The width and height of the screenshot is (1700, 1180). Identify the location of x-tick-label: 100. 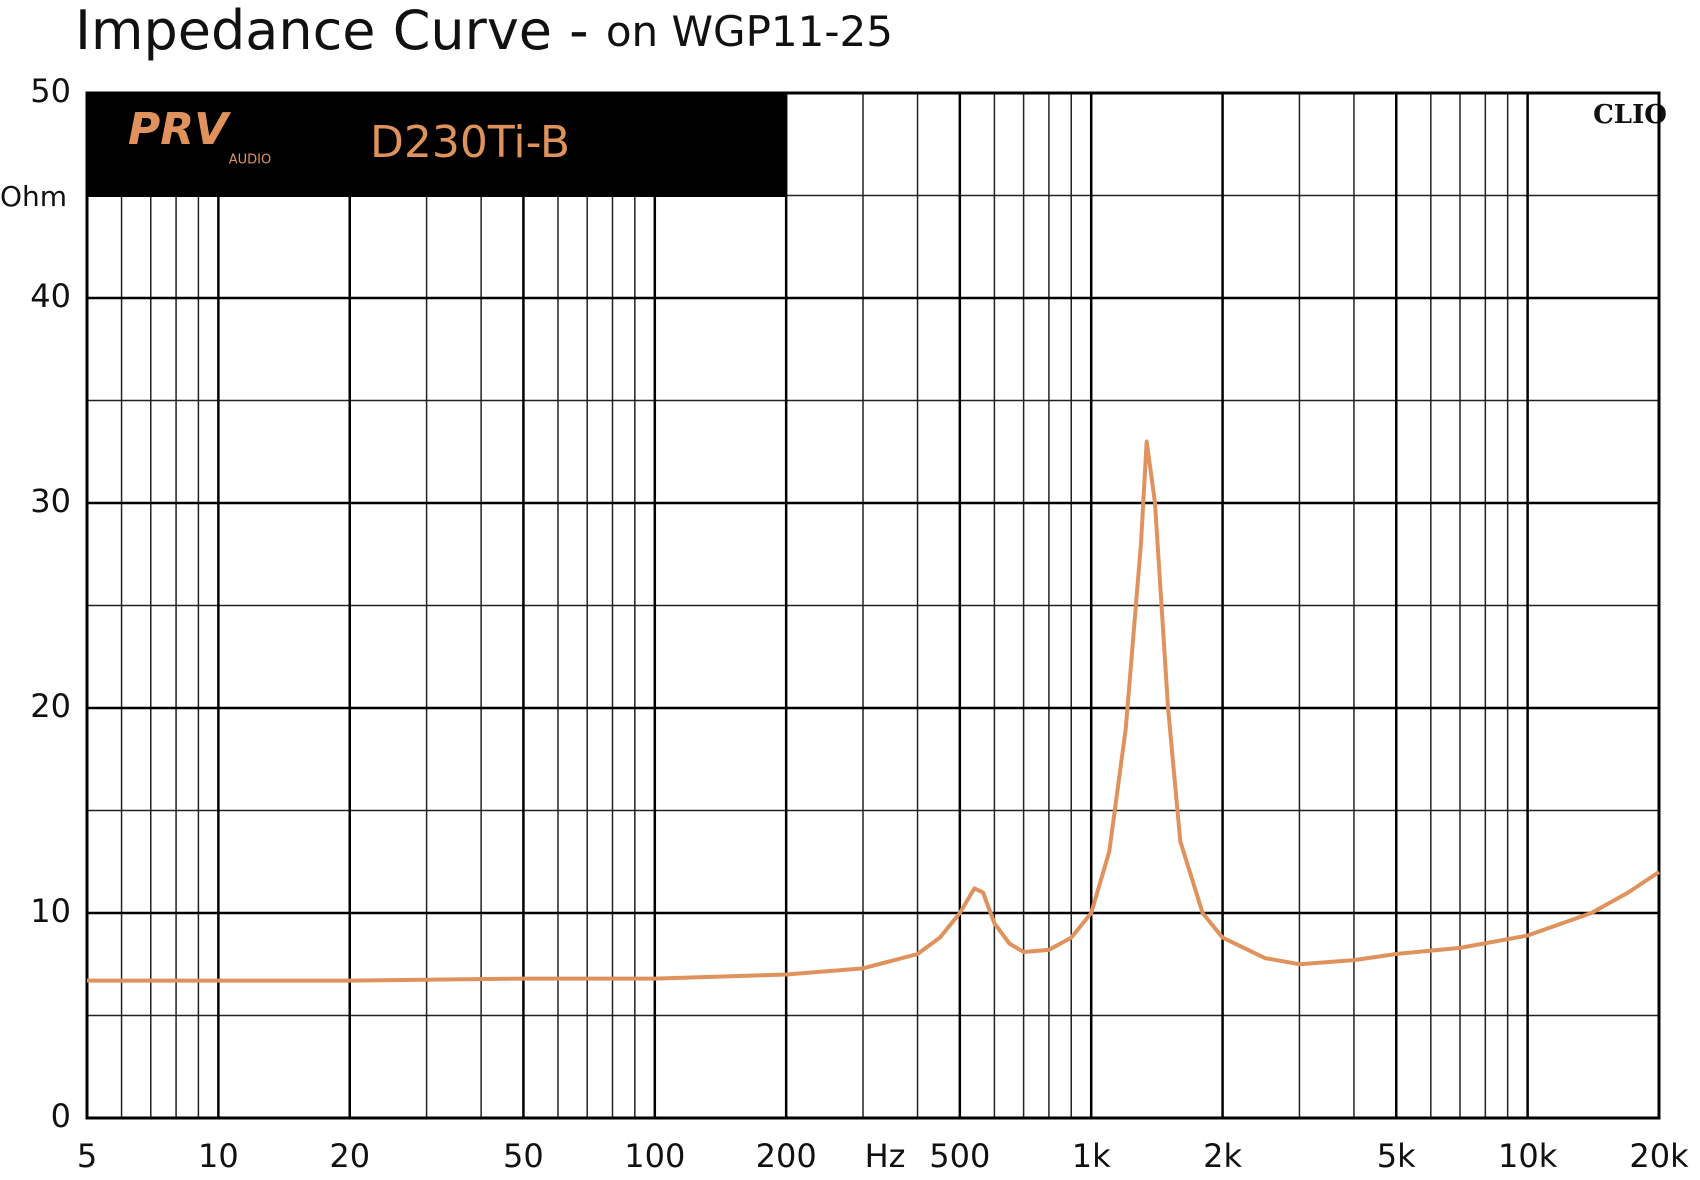
(654, 1156).